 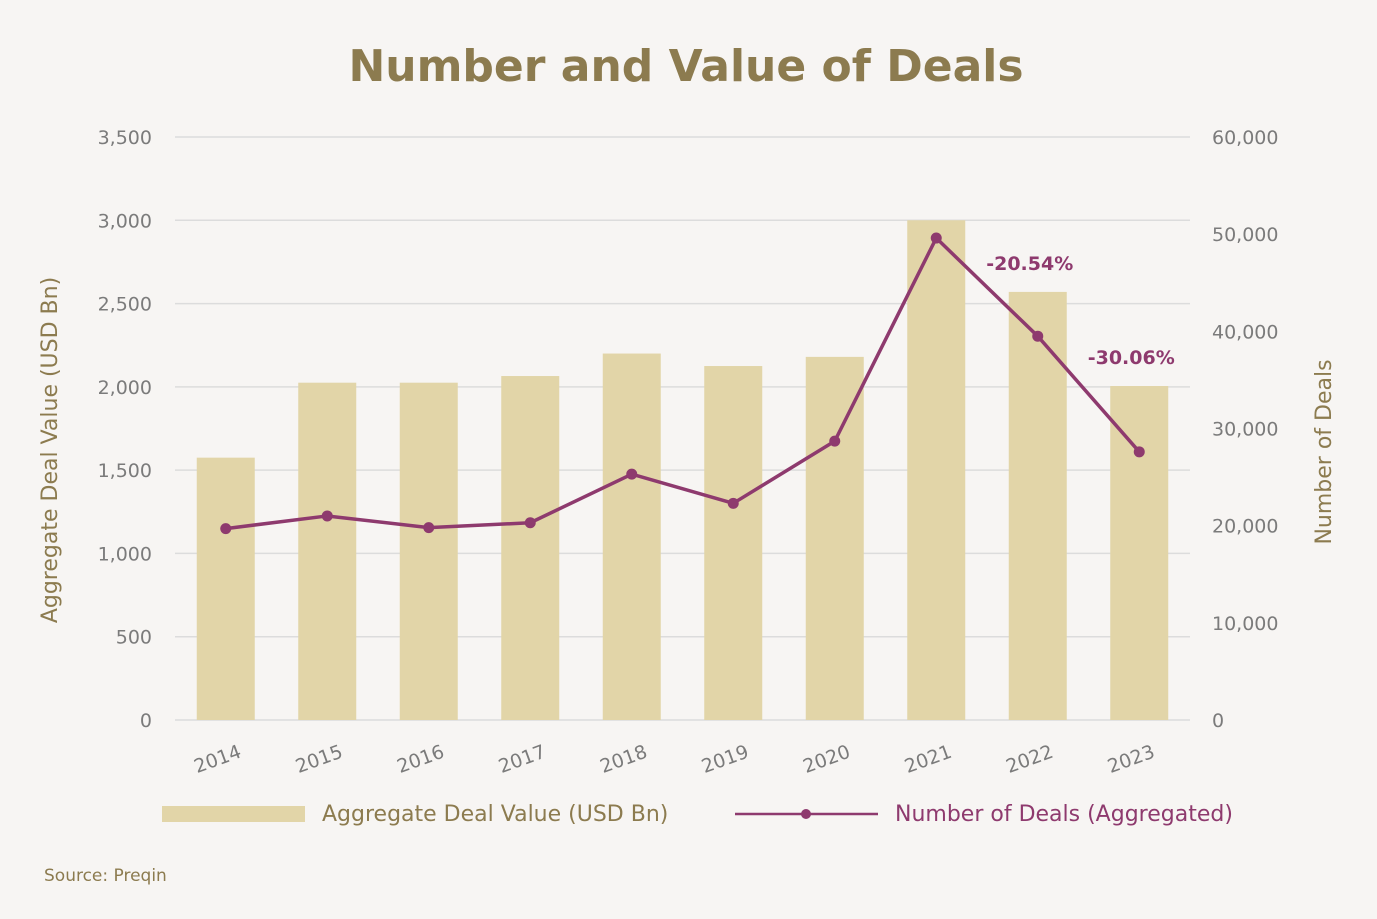 What do you see at coordinates (1245, 430) in the screenshot?
I see `y-right-tick-label: 30,000` at bounding box center [1245, 430].